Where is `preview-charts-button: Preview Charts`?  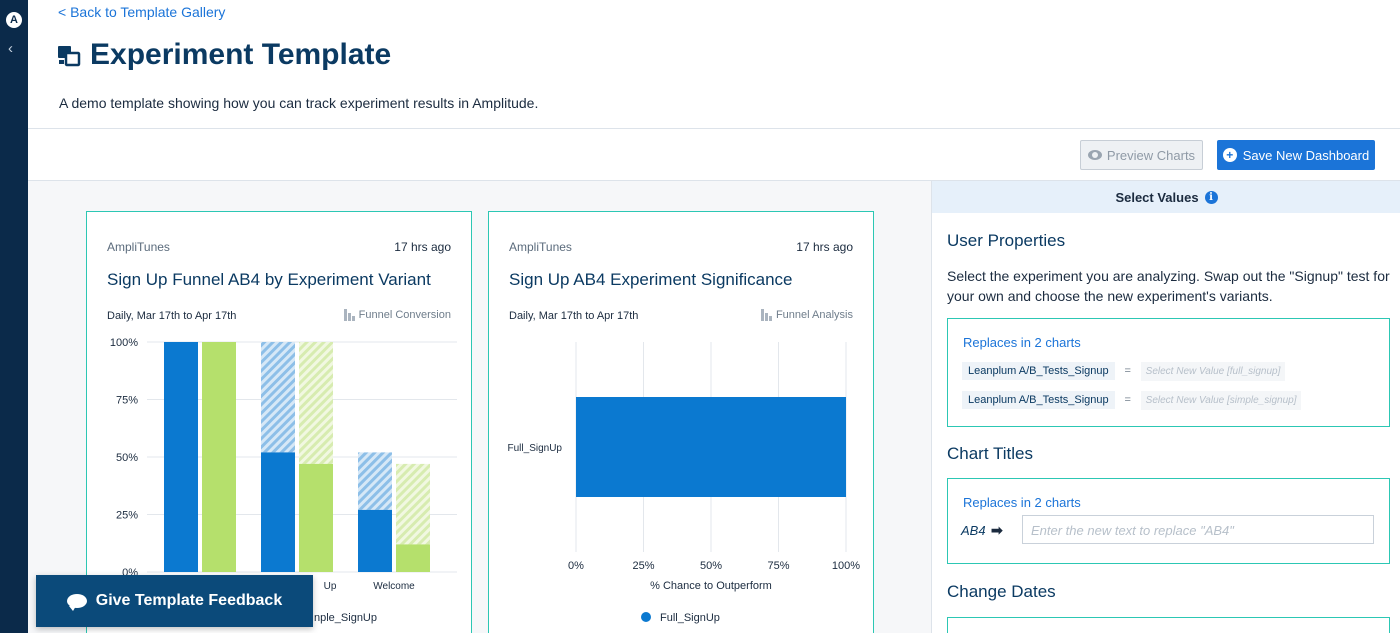 preview-charts-button: Preview Charts is located at coordinates (1141, 155).